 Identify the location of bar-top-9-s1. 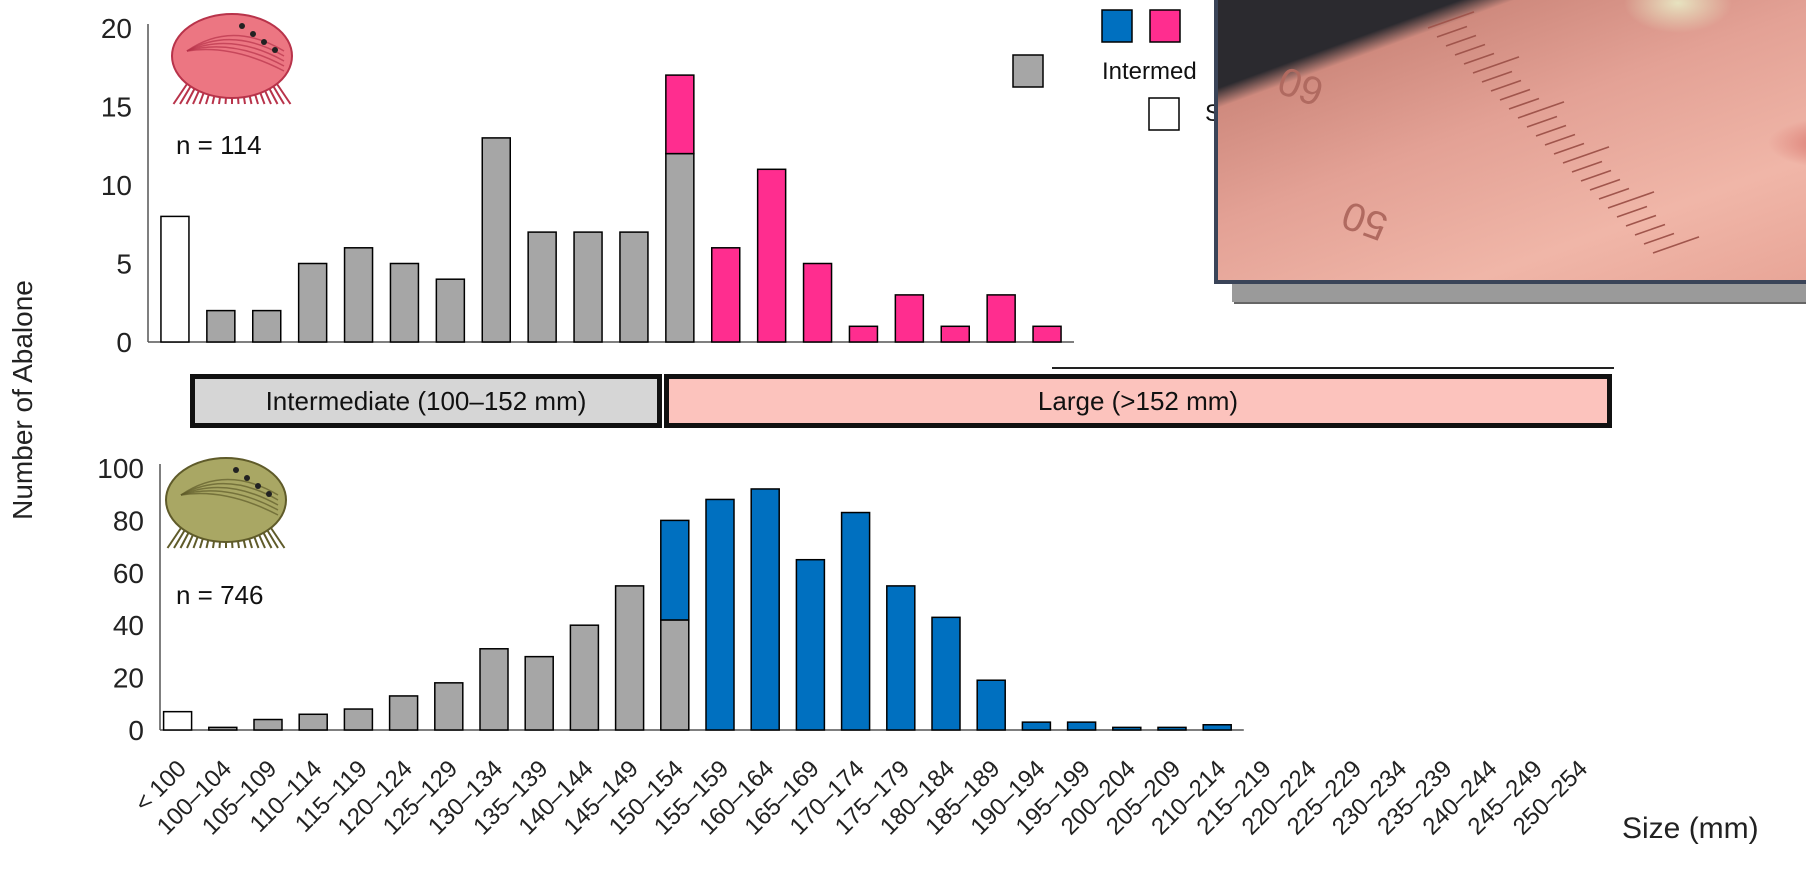
(588, 287).